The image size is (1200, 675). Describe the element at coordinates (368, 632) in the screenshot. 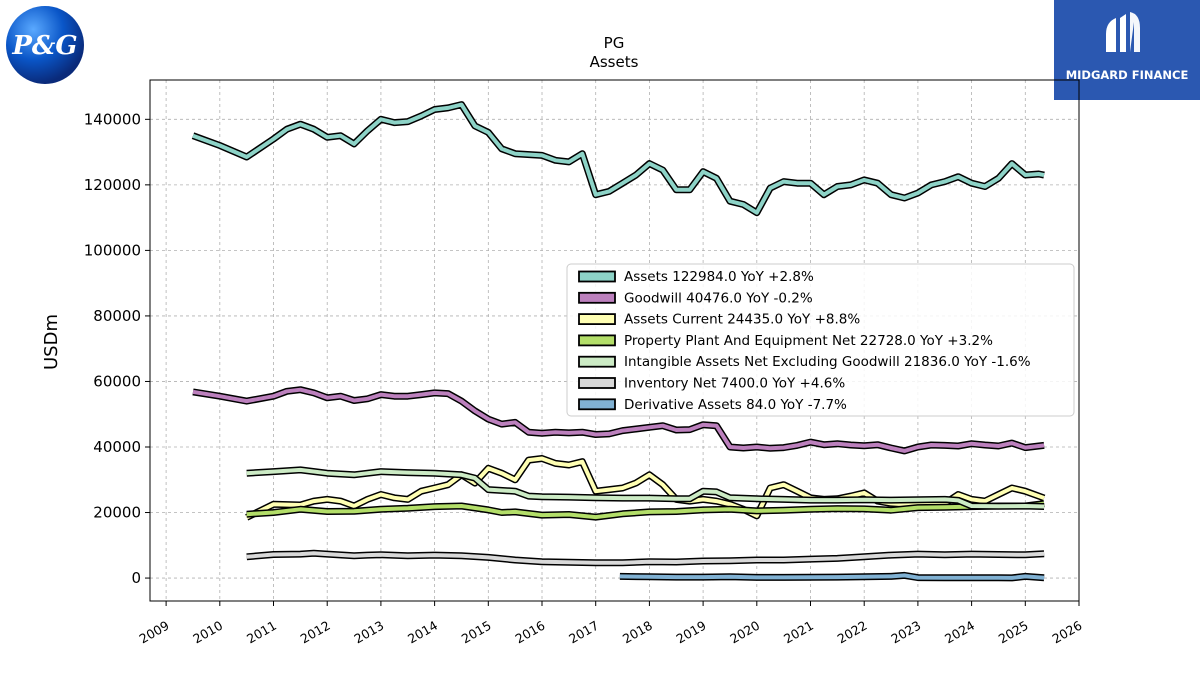

I see `x-tick-label: 2013` at that location.